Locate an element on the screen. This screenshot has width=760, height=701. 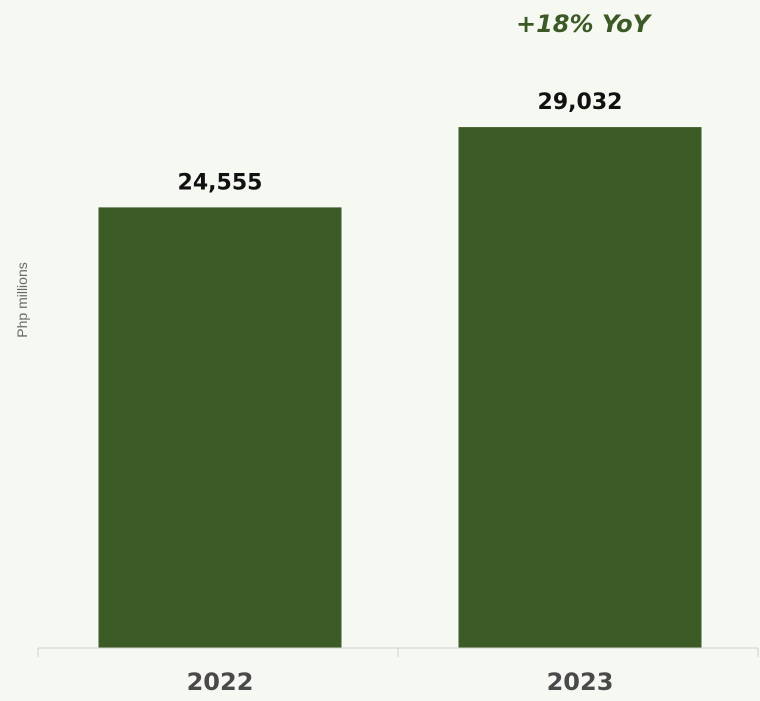
data-label-2023: 29,032 is located at coordinates (580, 102).